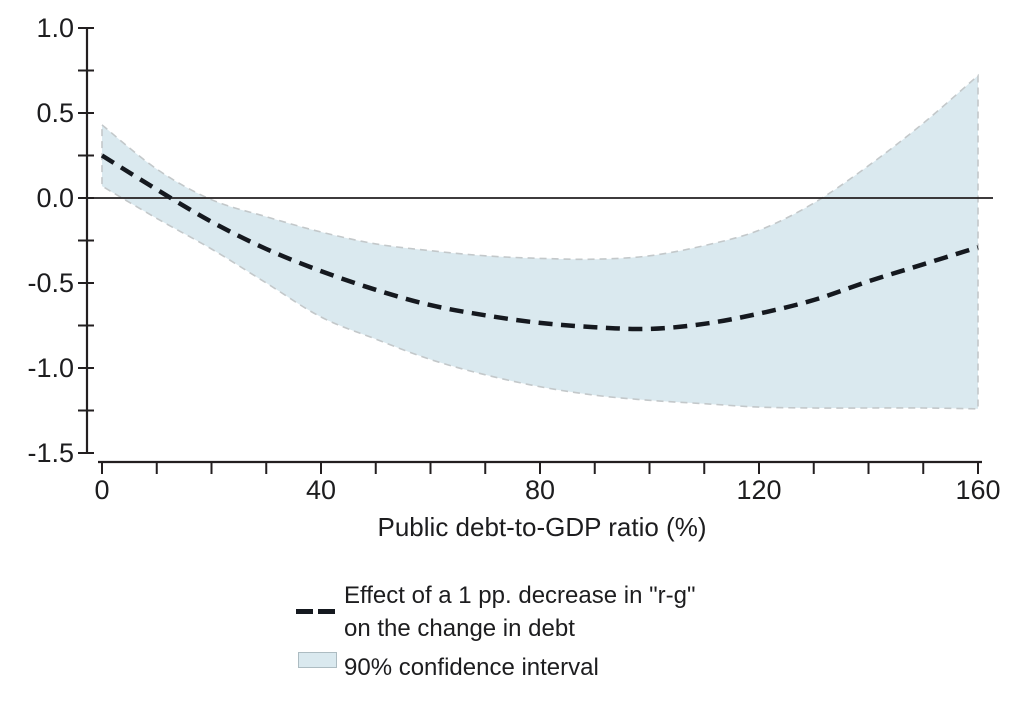 This screenshot has width=1024, height=705. I want to click on y-tick-label: -1.0, so click(50, 368).